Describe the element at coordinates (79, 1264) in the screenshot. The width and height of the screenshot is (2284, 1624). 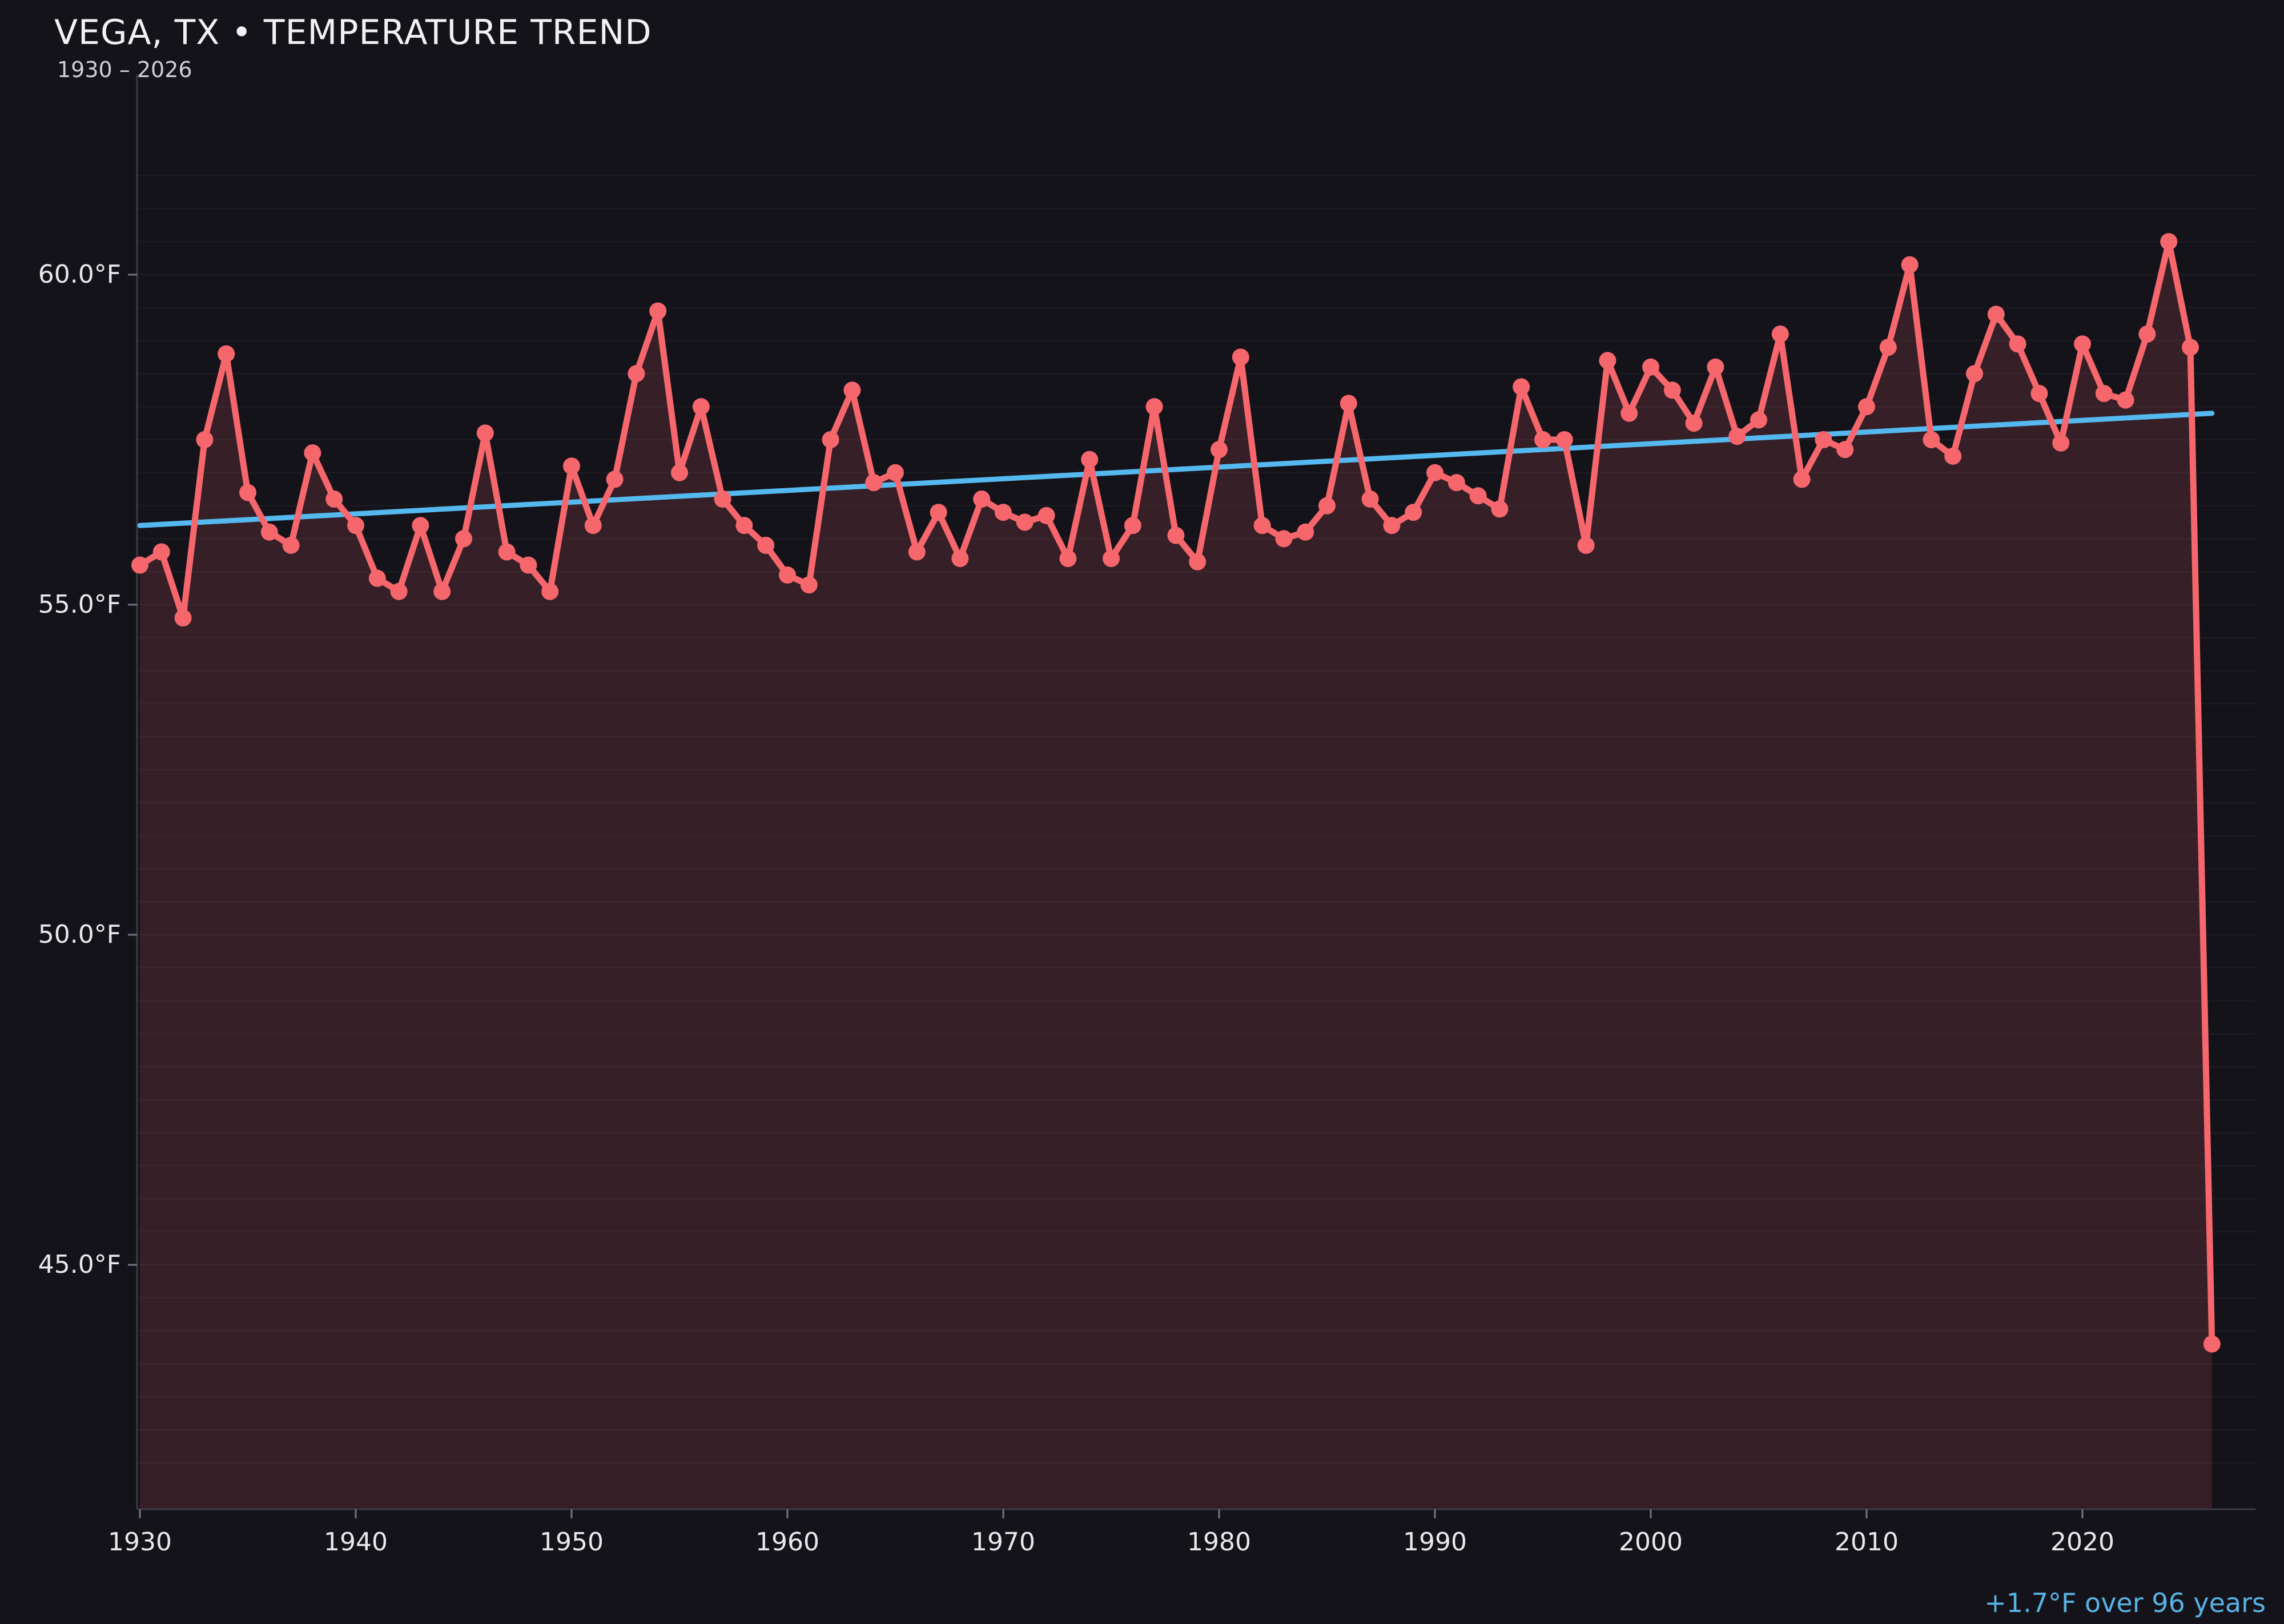
I see `y-axis-label: 45.0°F` at that location.